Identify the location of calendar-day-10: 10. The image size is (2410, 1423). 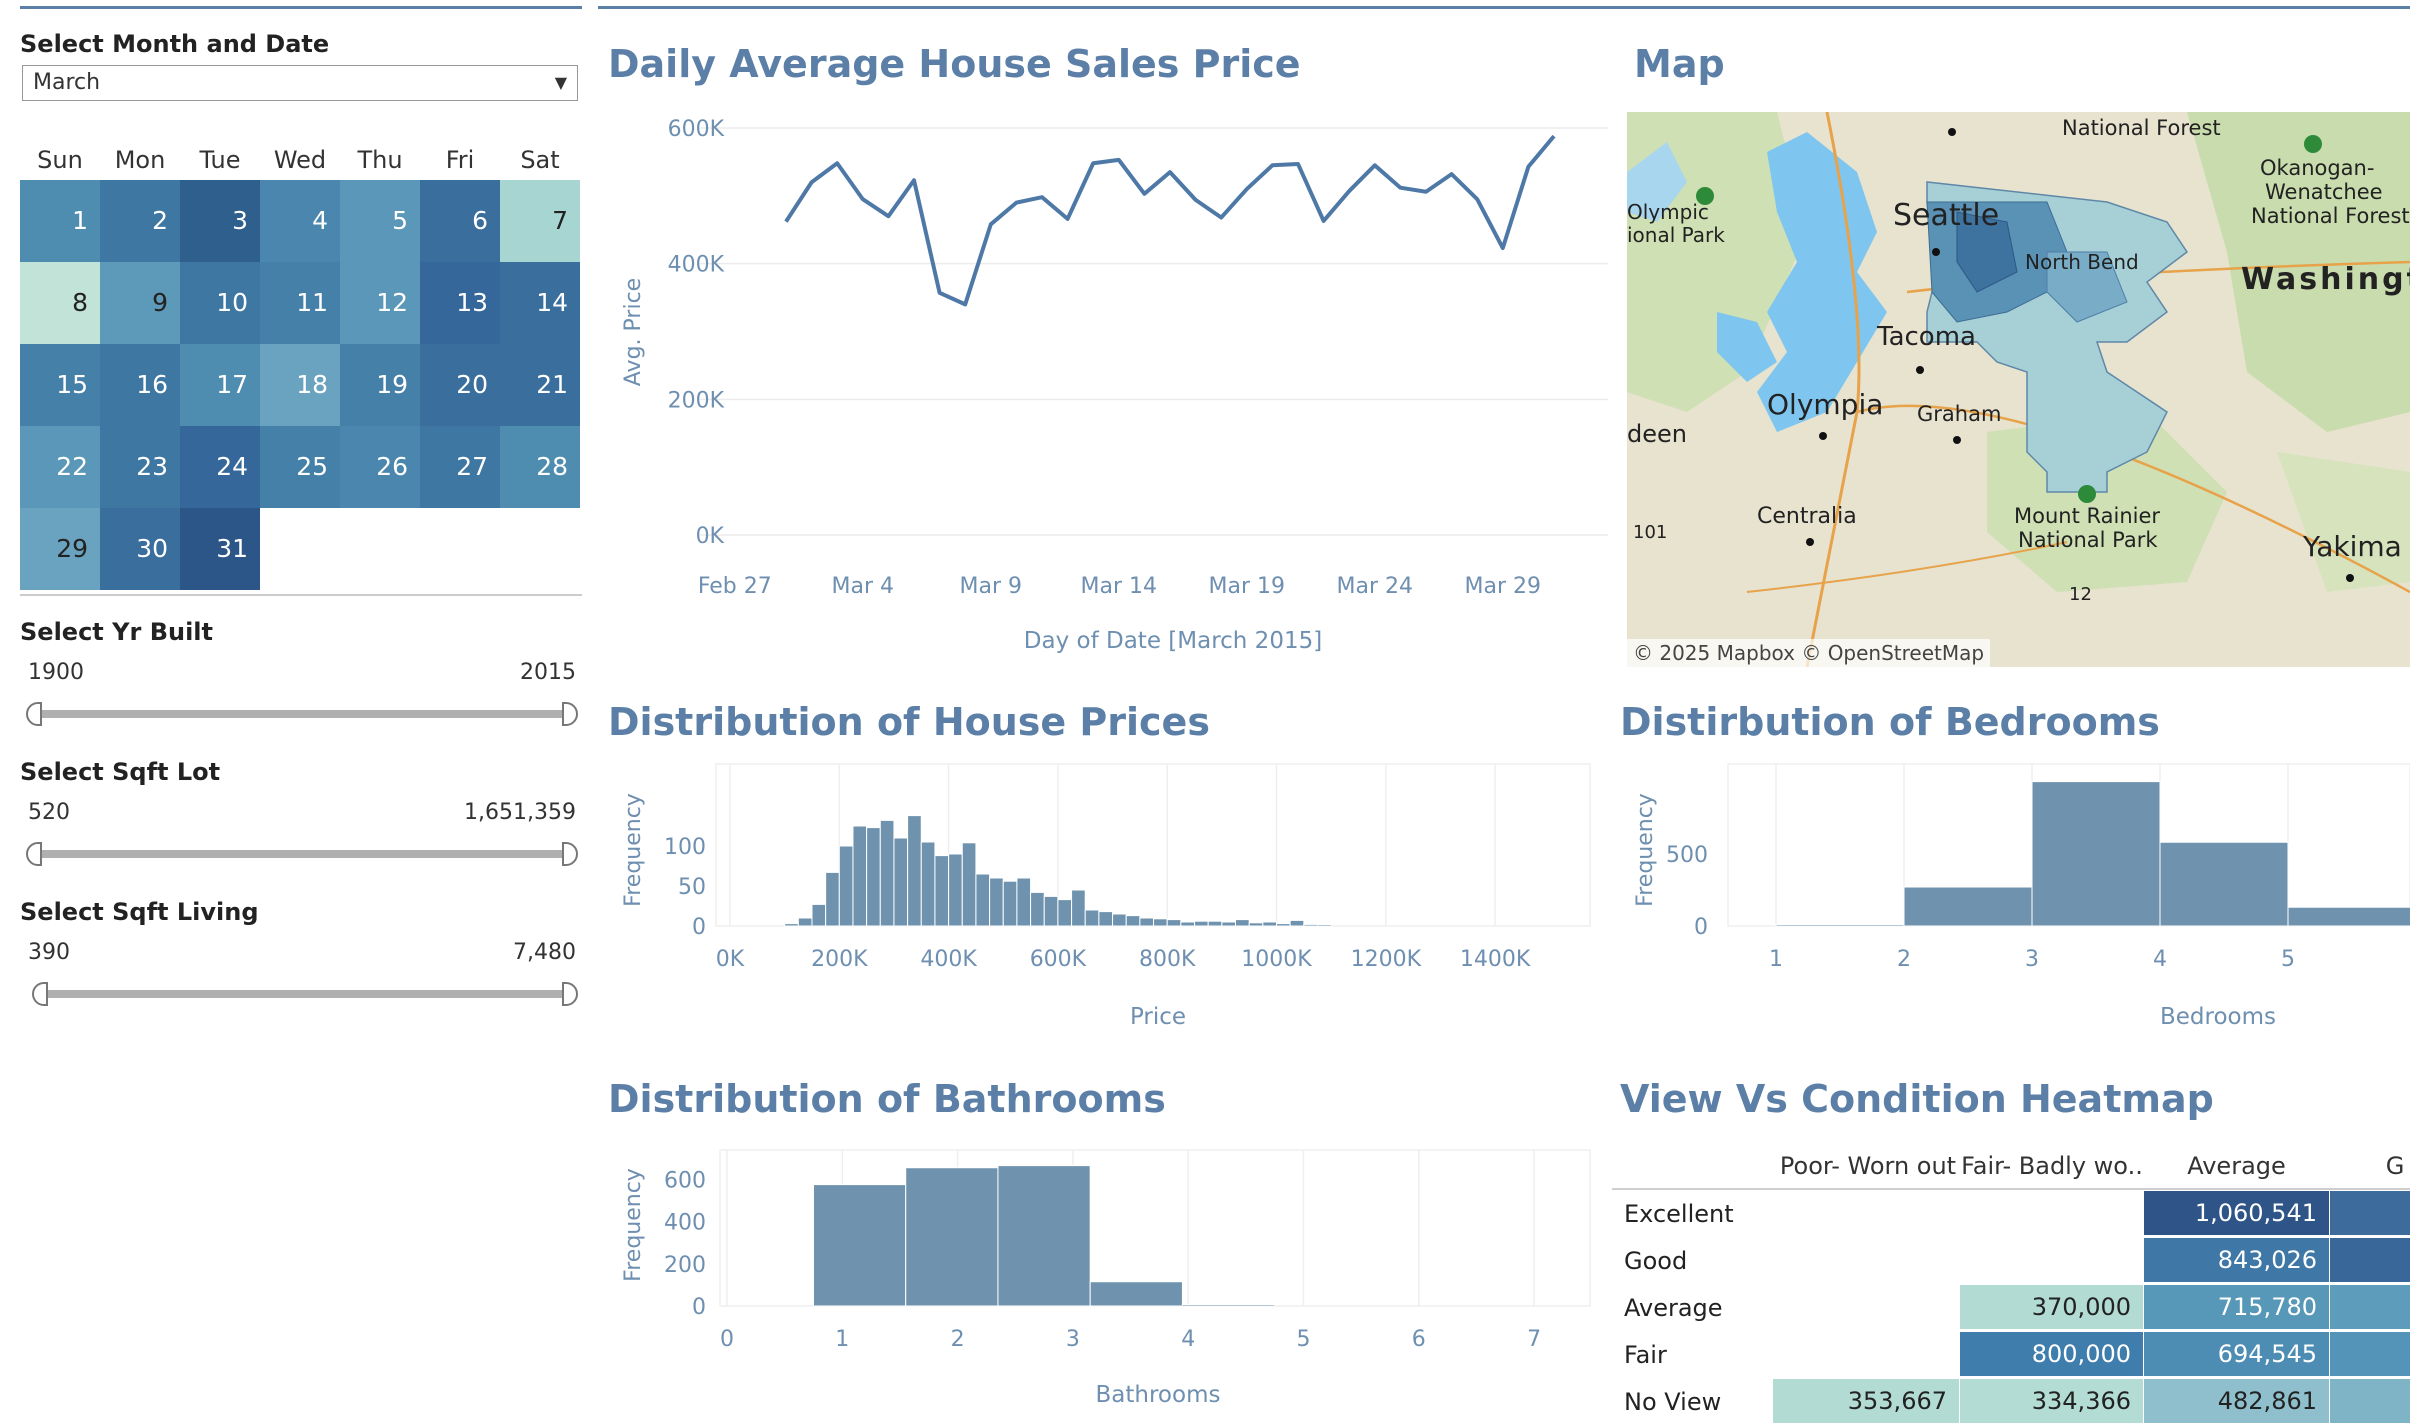
(220, 303).